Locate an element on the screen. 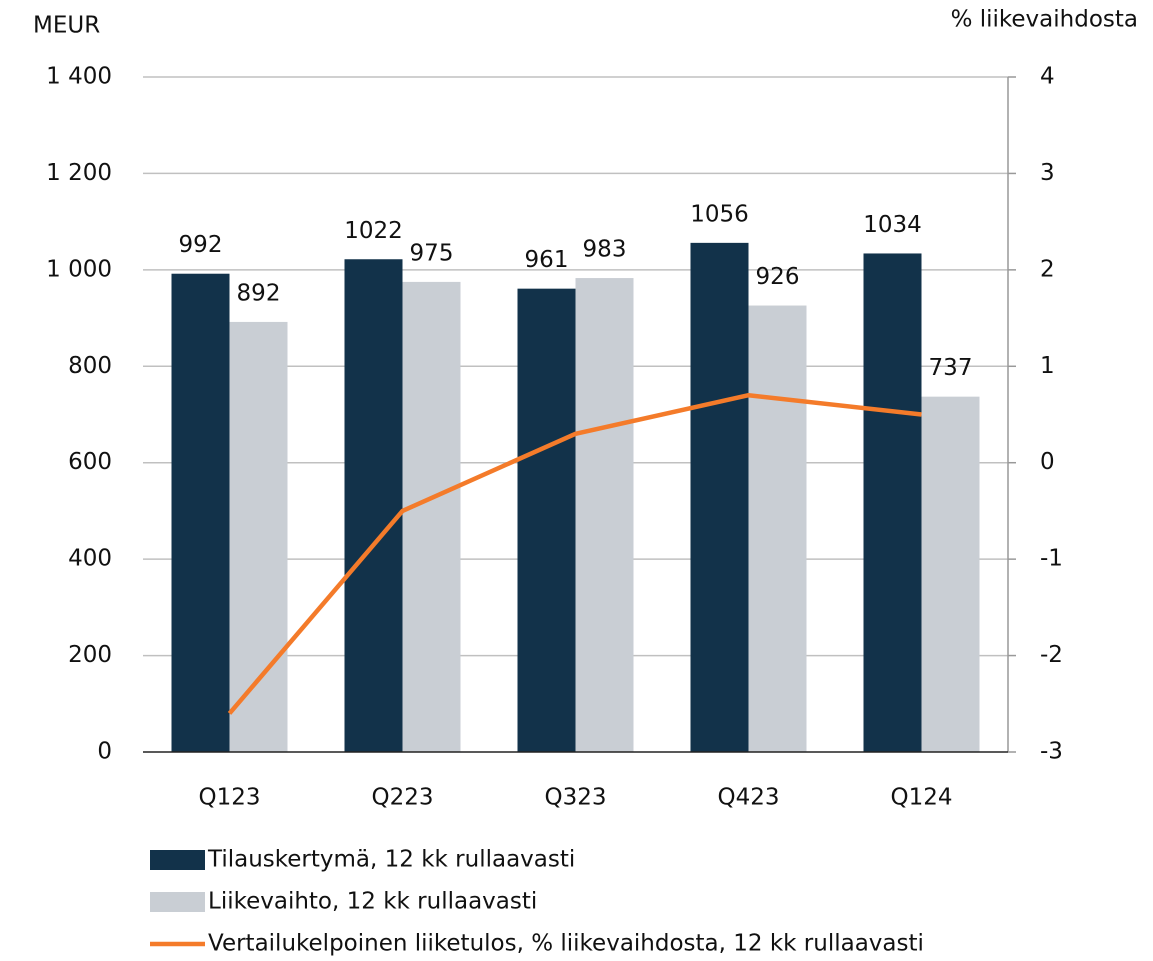 This screenshot has width=1153, height=961. y2-tick-label: 1 is located at coordinates (1047, 366).